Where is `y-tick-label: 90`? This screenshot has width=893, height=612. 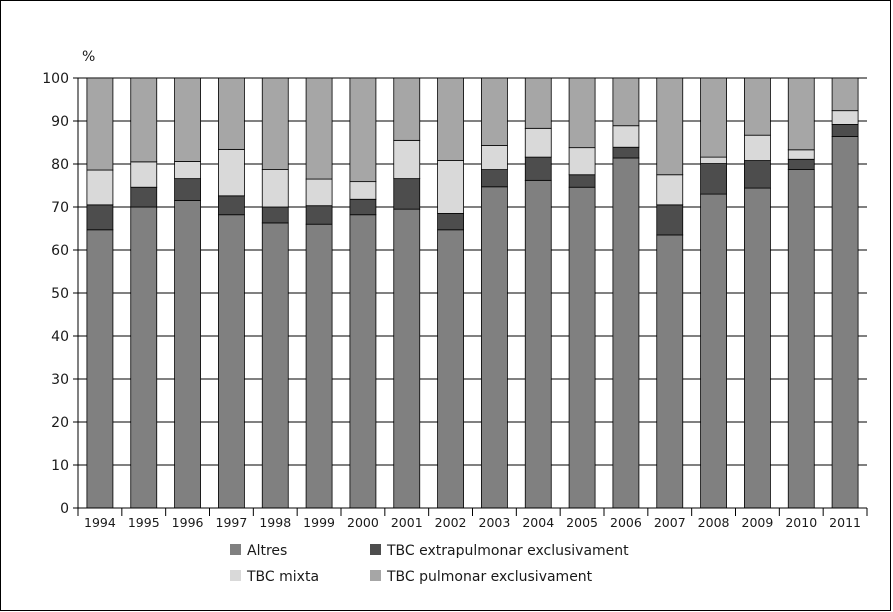
y-tick-label: 90 is located at coordinates (60, 122).